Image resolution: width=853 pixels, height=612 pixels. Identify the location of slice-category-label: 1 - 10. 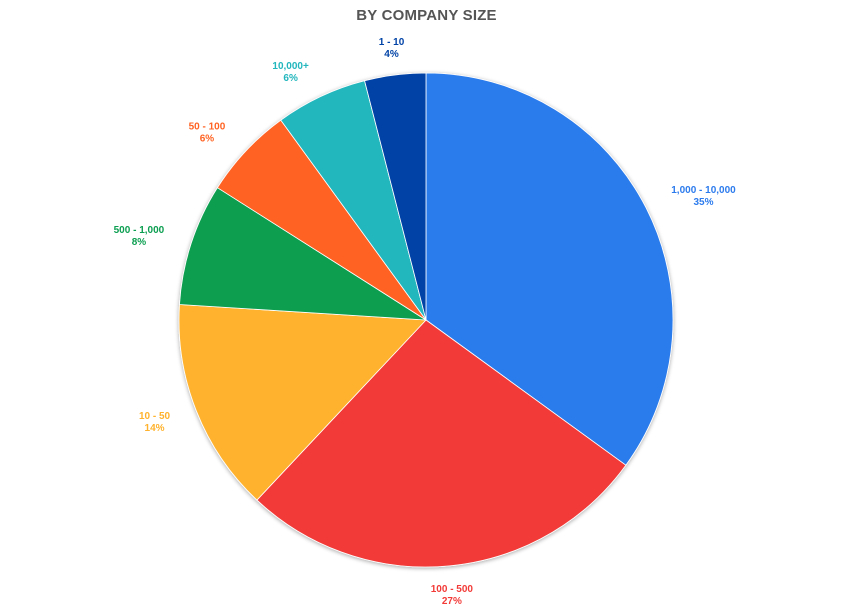
(392, 42).